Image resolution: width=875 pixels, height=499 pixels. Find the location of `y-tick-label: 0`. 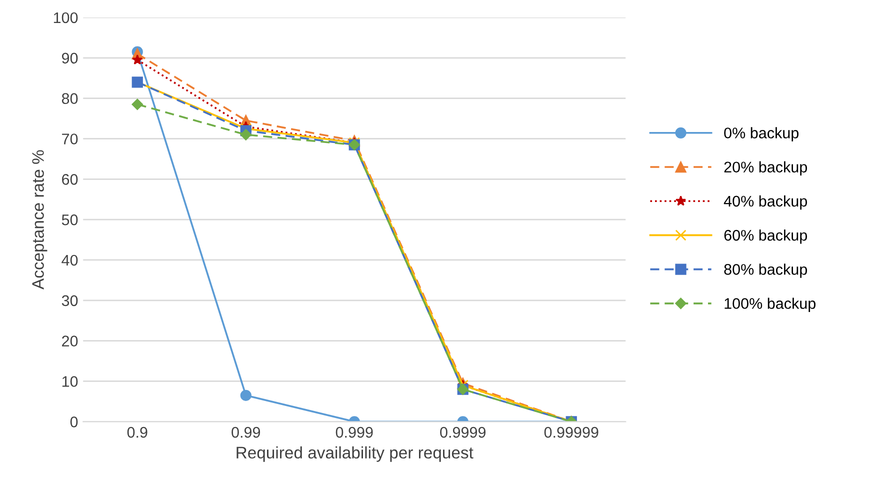

y-tick-label: 0 is located at coordinates (74, 422).